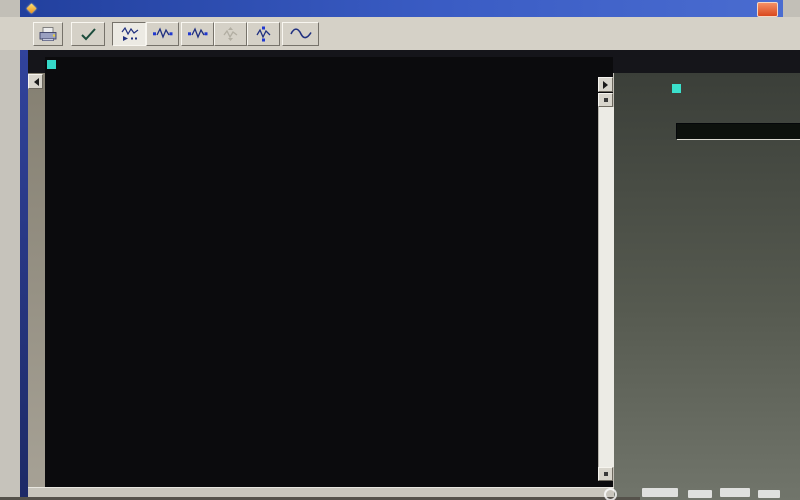  What do you see at coordinates (400, 34) in the screenshot?
I see `toolbar` at bounding box center [400, 34].